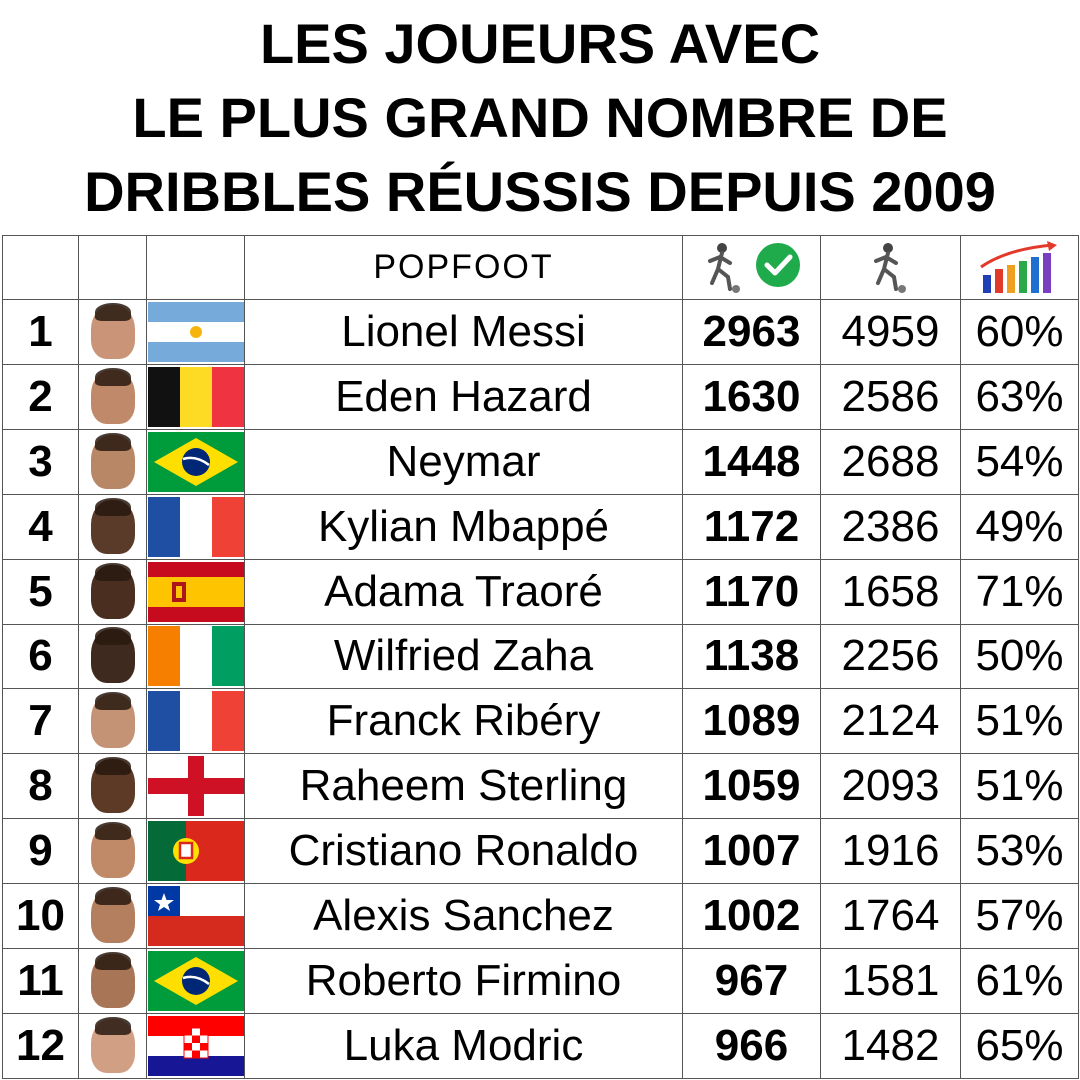  I want to click on success-rate: 49%, so click(1019, 526).